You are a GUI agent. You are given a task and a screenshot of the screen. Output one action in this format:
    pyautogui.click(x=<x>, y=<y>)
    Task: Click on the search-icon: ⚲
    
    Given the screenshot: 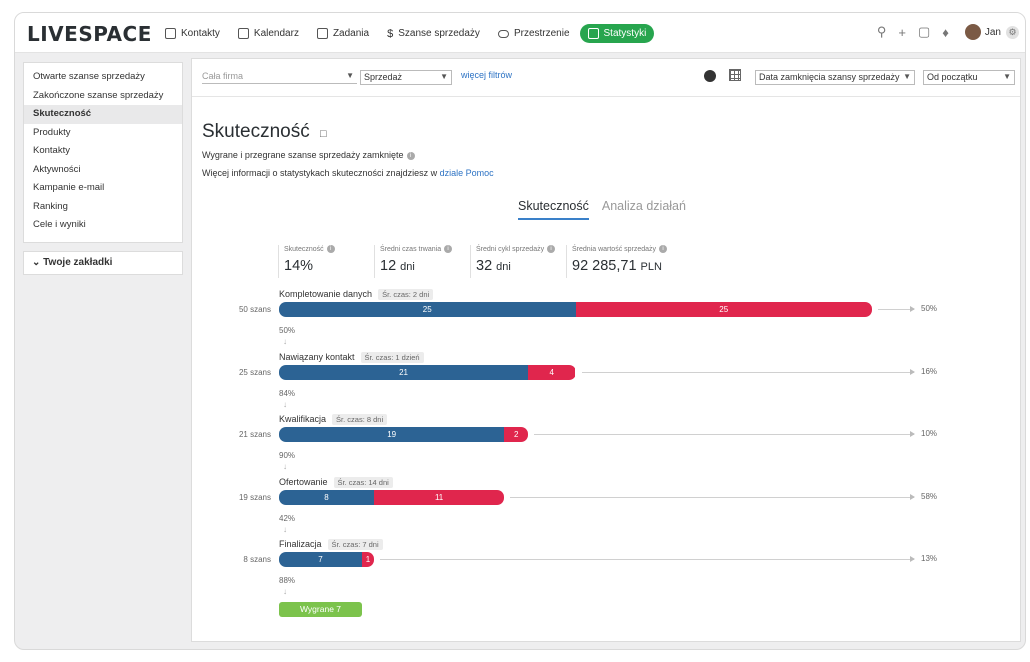 What is the action you would take?
    pyautogui.click(x=881, y=31)
    